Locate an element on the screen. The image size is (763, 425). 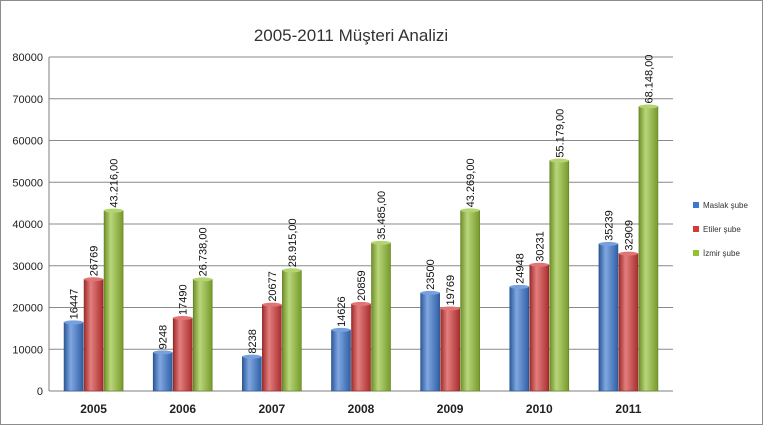
y-tick-label: 10000 is located at coordinates (27, 350).